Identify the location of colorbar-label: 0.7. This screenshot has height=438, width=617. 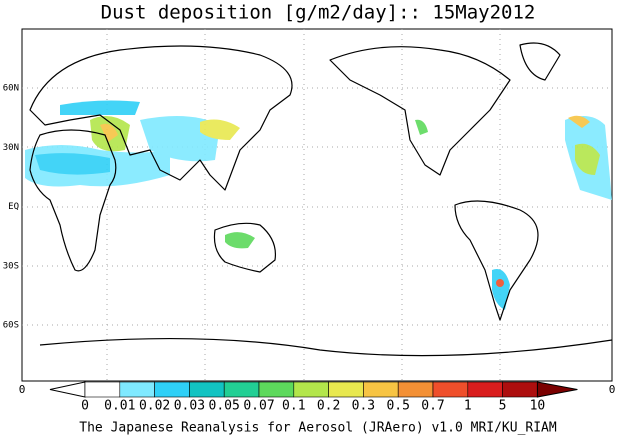
(432, 406).